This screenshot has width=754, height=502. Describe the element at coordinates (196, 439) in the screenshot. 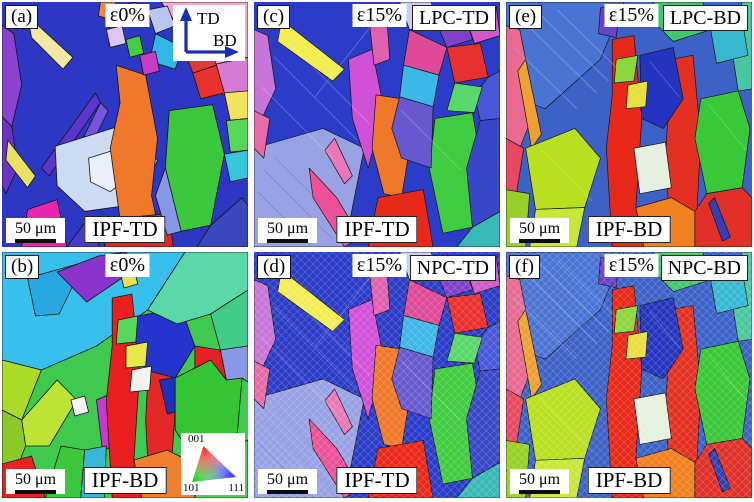

I see `ipf-key-001-label: 001` at that location.